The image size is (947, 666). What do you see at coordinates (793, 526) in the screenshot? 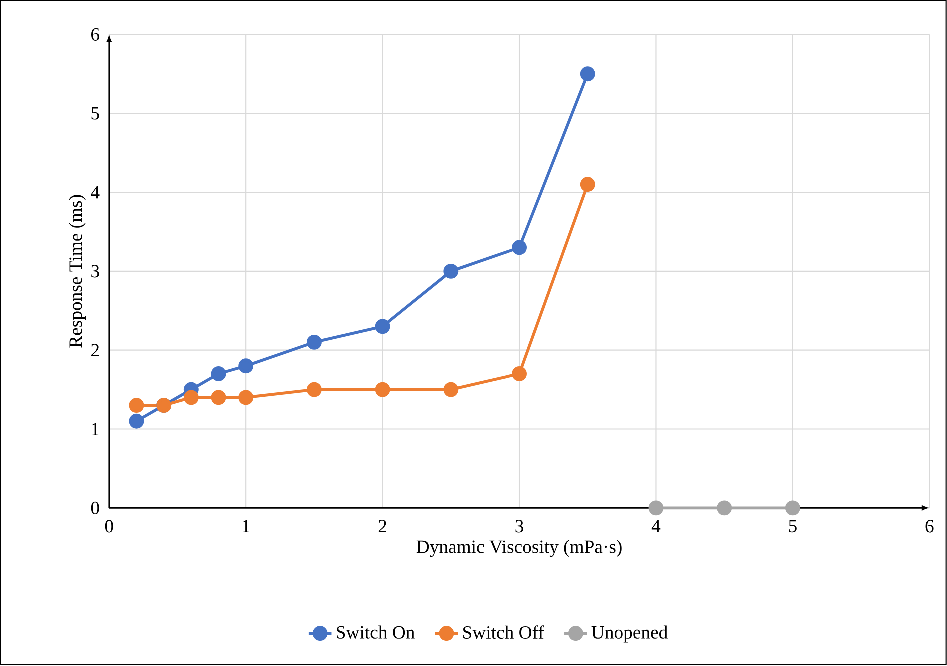
I see `x-tick-label: 5` at bounding box center [793, 526].